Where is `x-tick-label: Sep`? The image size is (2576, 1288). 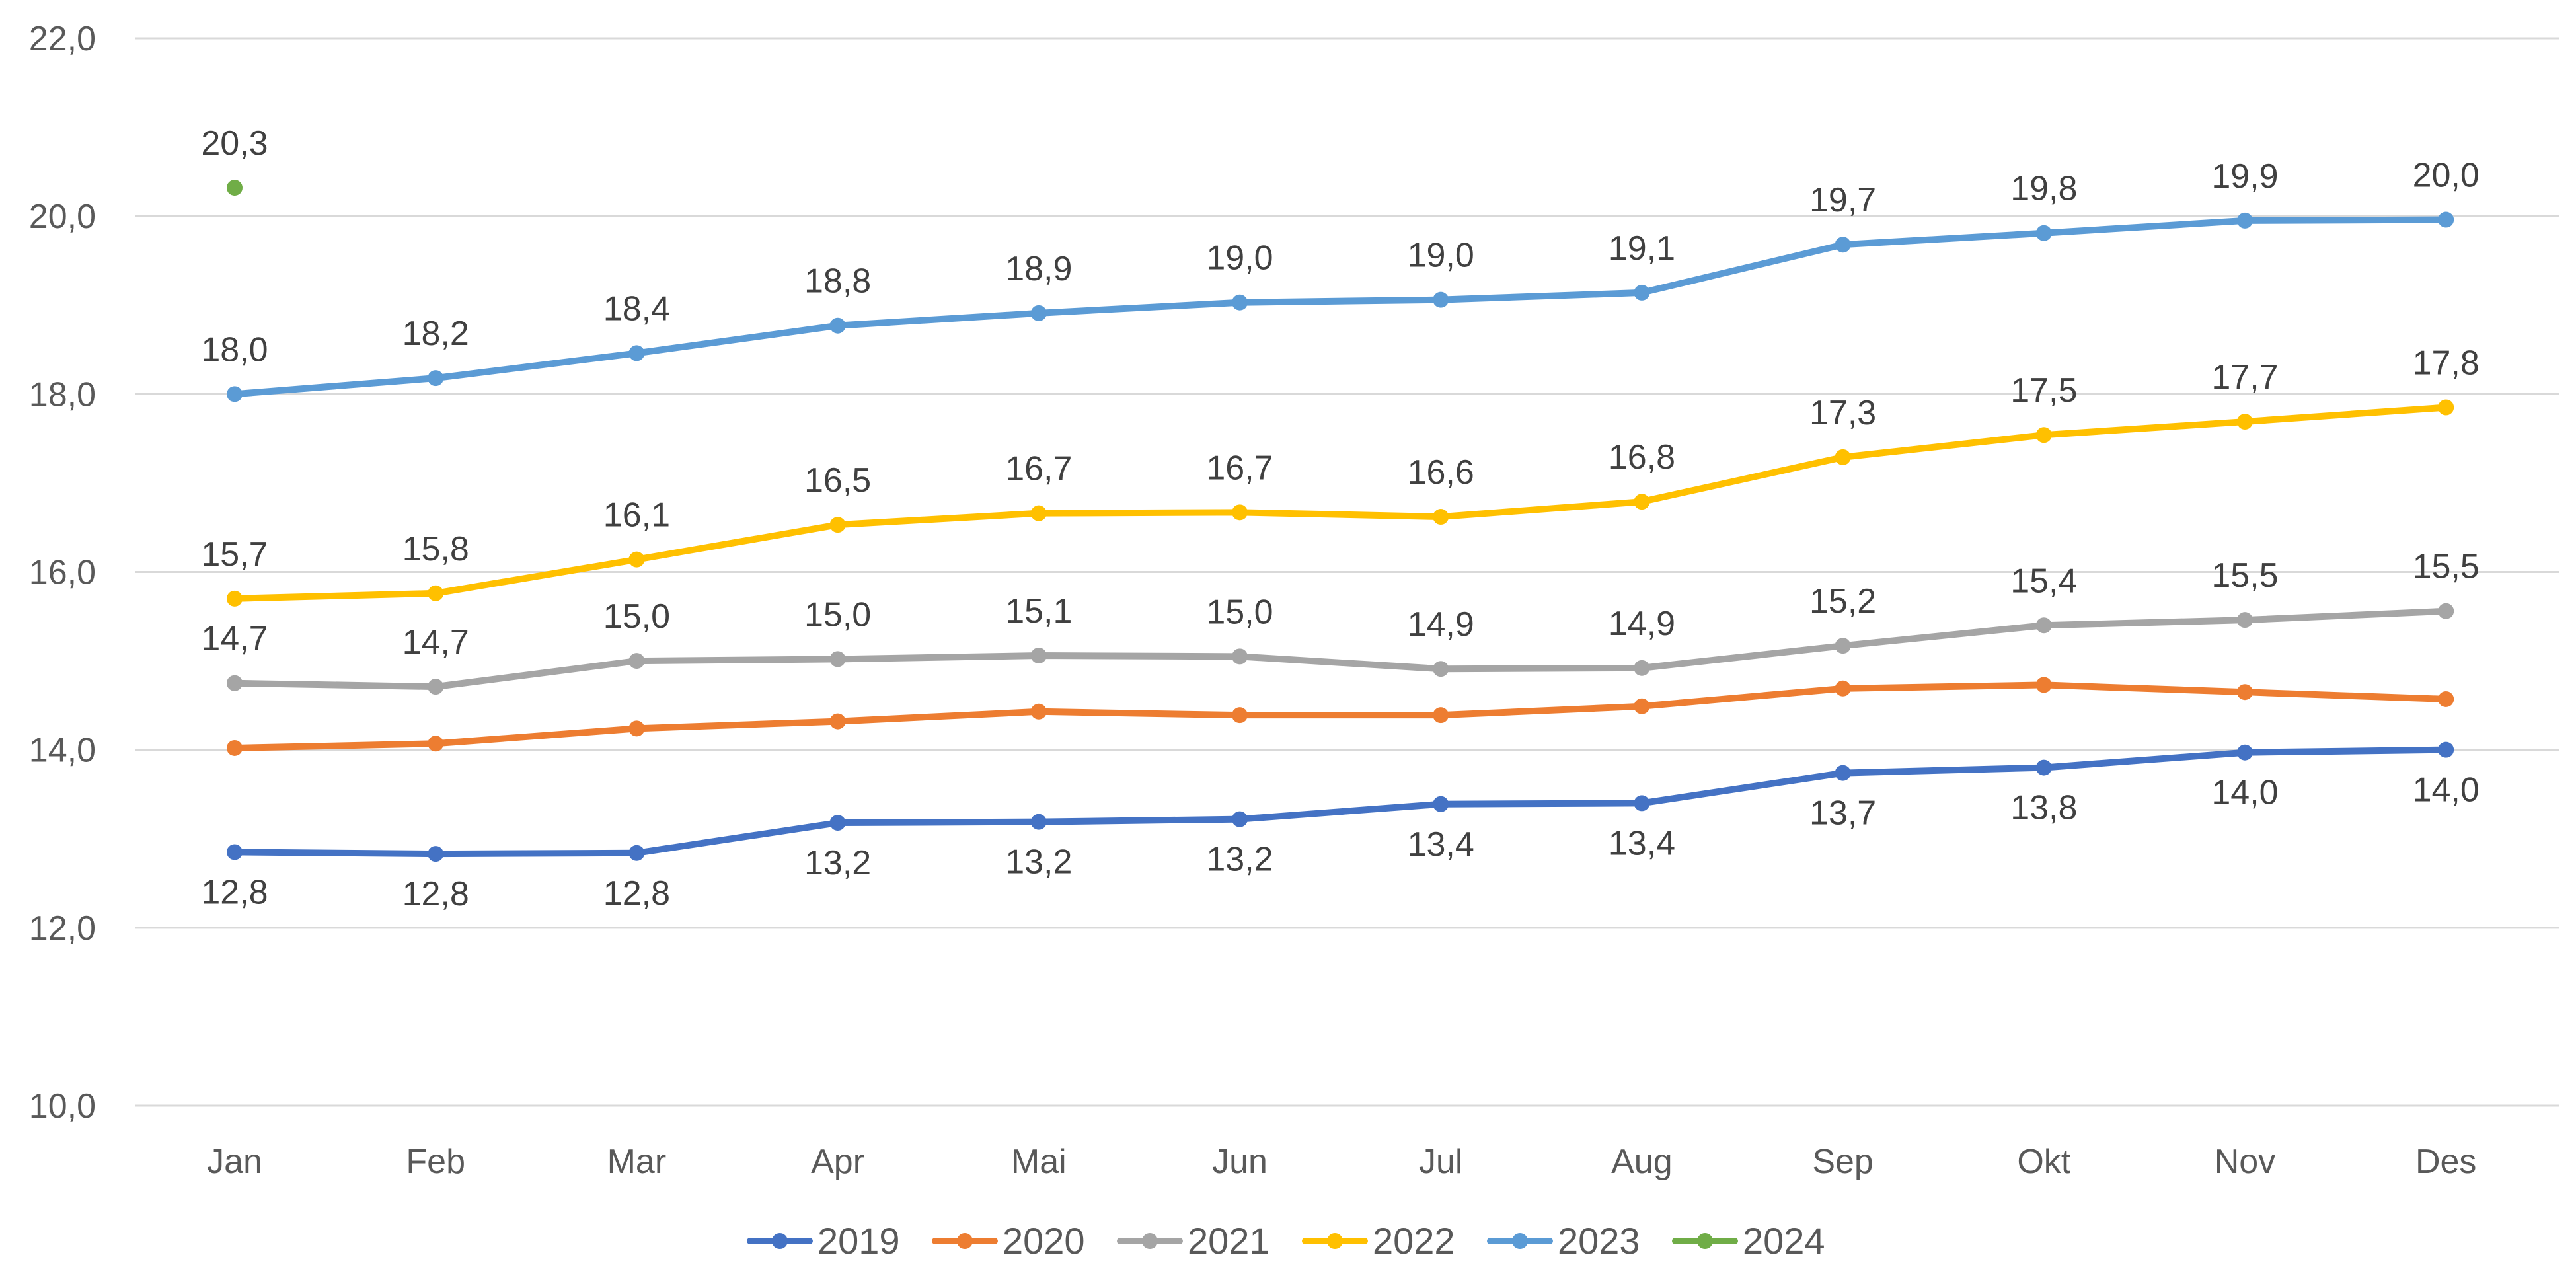 x-tick-label: Sep is located at coordinates (1843, 1162).